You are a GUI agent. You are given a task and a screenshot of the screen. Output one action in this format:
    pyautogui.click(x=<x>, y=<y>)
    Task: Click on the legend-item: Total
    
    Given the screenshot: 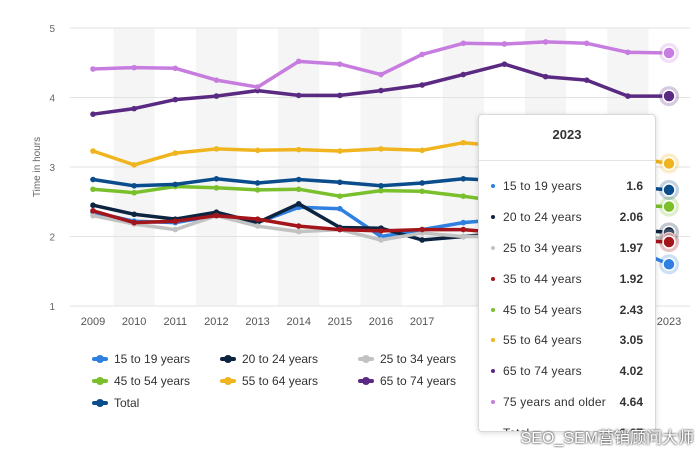 What is the action you would take?
    pyautogui.click(x=115, y=403)
    